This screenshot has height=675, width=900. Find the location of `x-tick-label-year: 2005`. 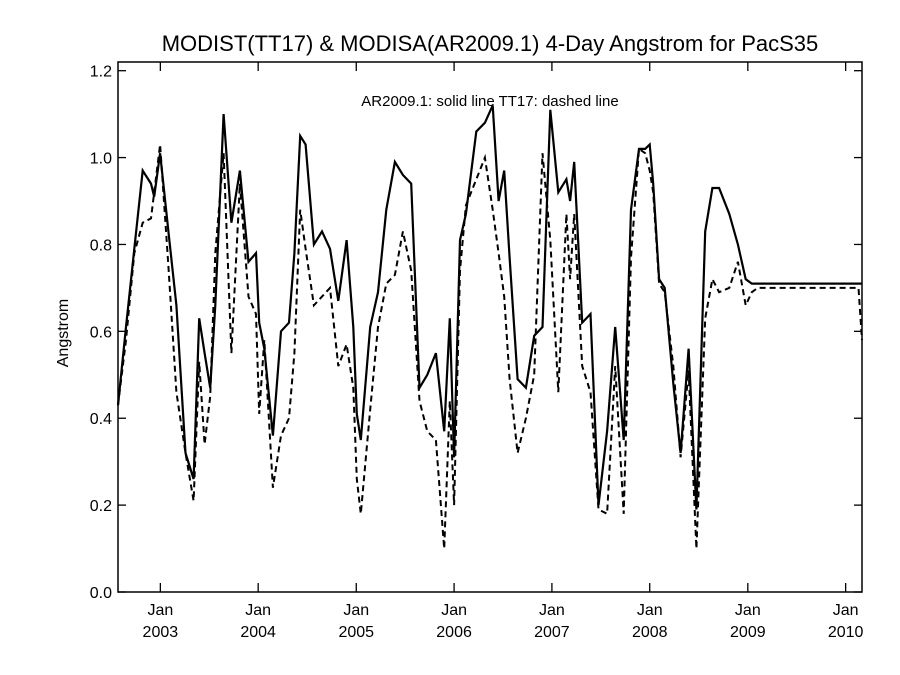

x-tick-label-year: 2005 is located at coordinates (356, 632).